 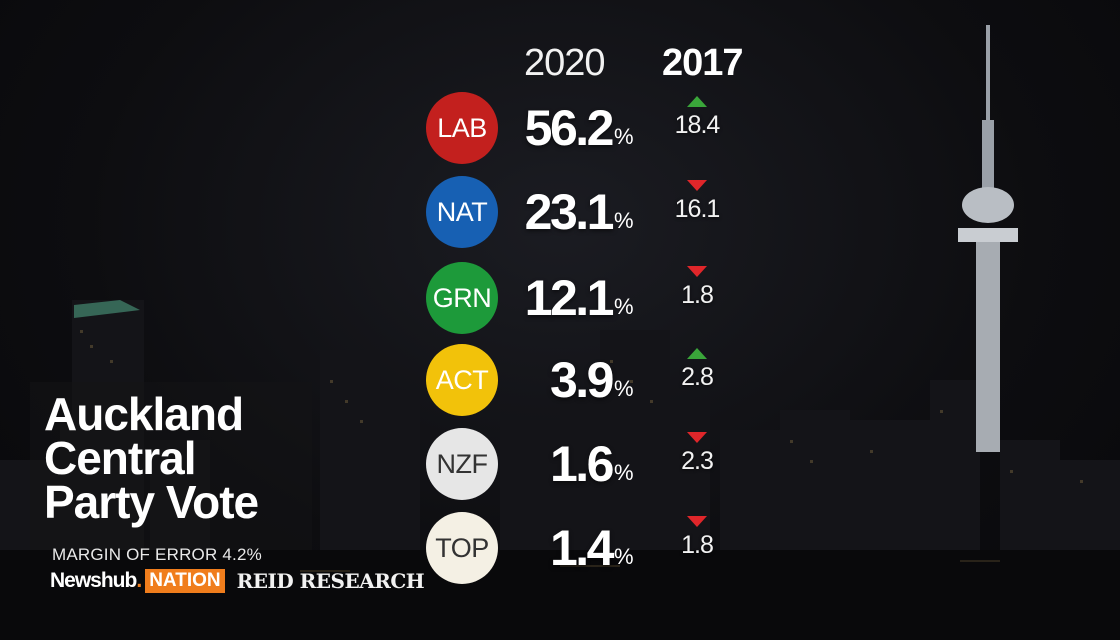 I want to click on vote-percent: 3.9, so click(x=582, y=380).